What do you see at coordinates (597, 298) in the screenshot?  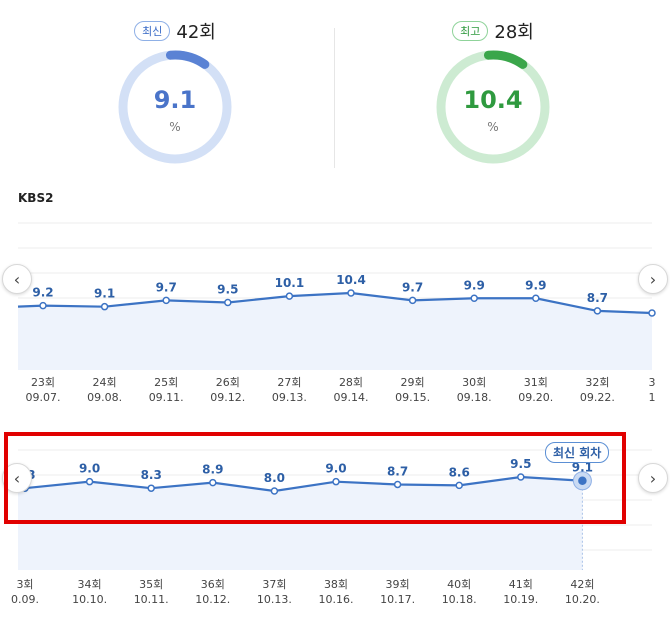 I see `data-label: 8.7` at bounding box center [597, 298].